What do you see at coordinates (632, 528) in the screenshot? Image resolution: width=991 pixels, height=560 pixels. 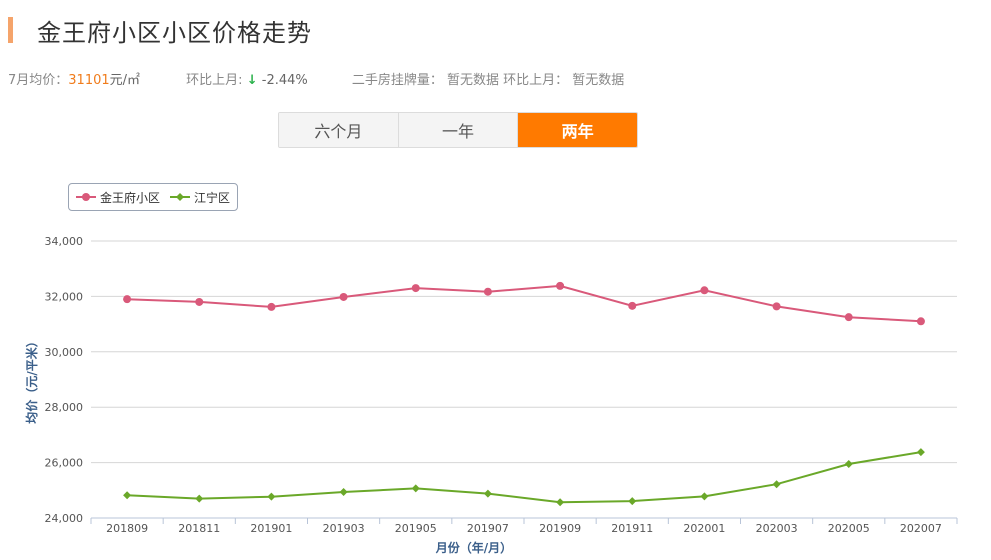 I see `x-tick-label: 201911` at bounding box center [632, 528].